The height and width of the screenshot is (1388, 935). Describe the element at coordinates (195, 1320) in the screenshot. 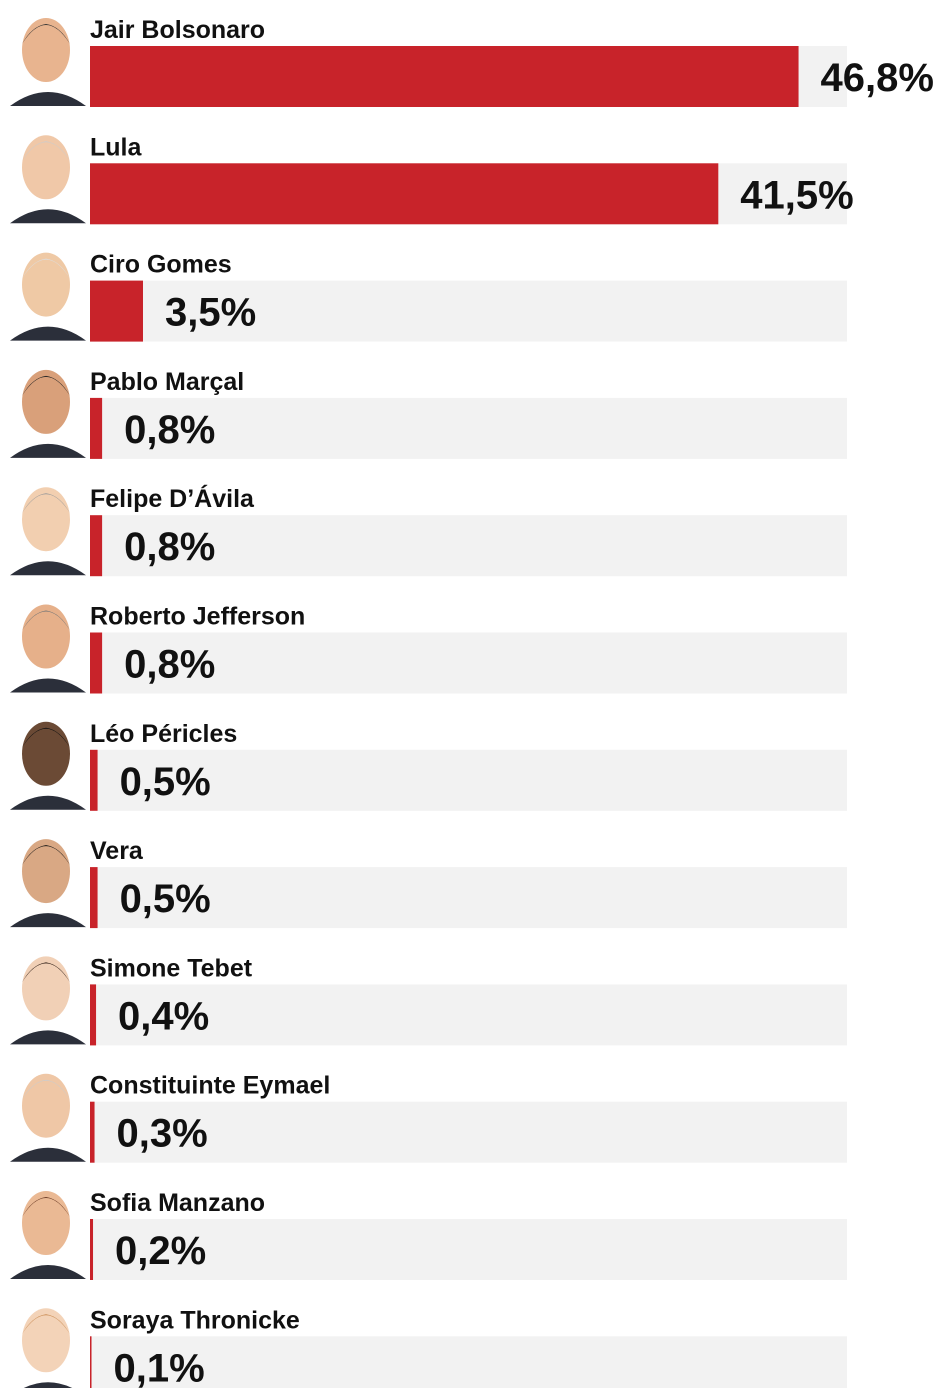

I see `category-label: Soraya Thronicke` at that location.